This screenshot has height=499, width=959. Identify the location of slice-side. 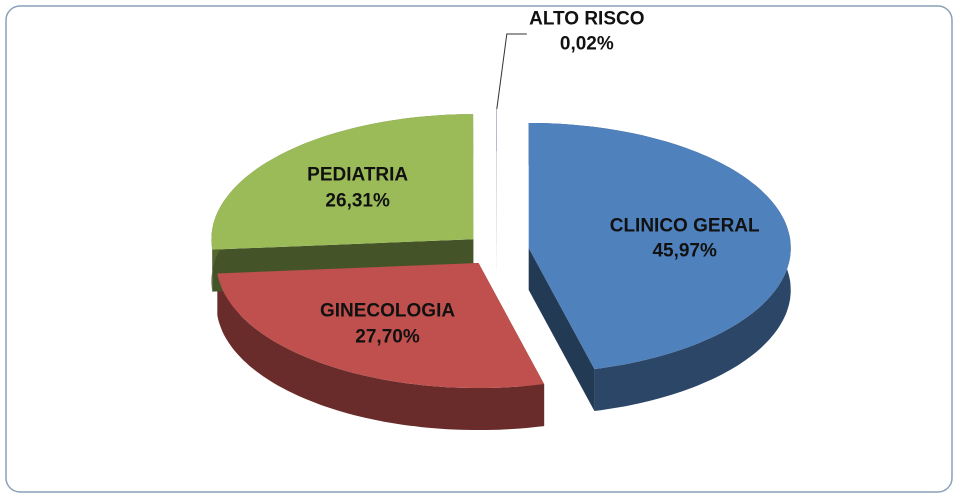
(381, 351).